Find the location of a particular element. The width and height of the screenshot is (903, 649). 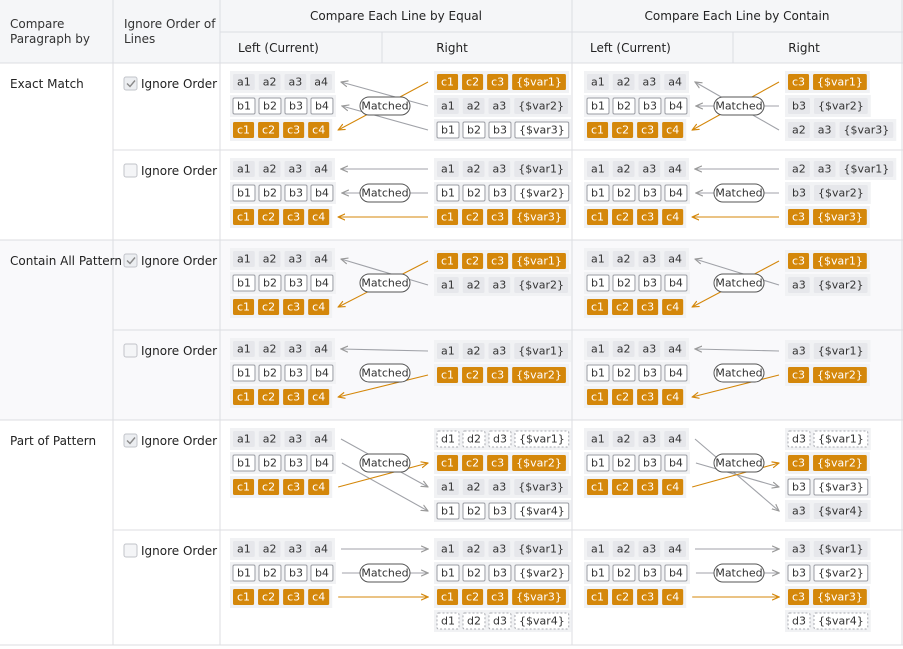

token-line: c3 {$var2} is located at coordinates (827, 463).